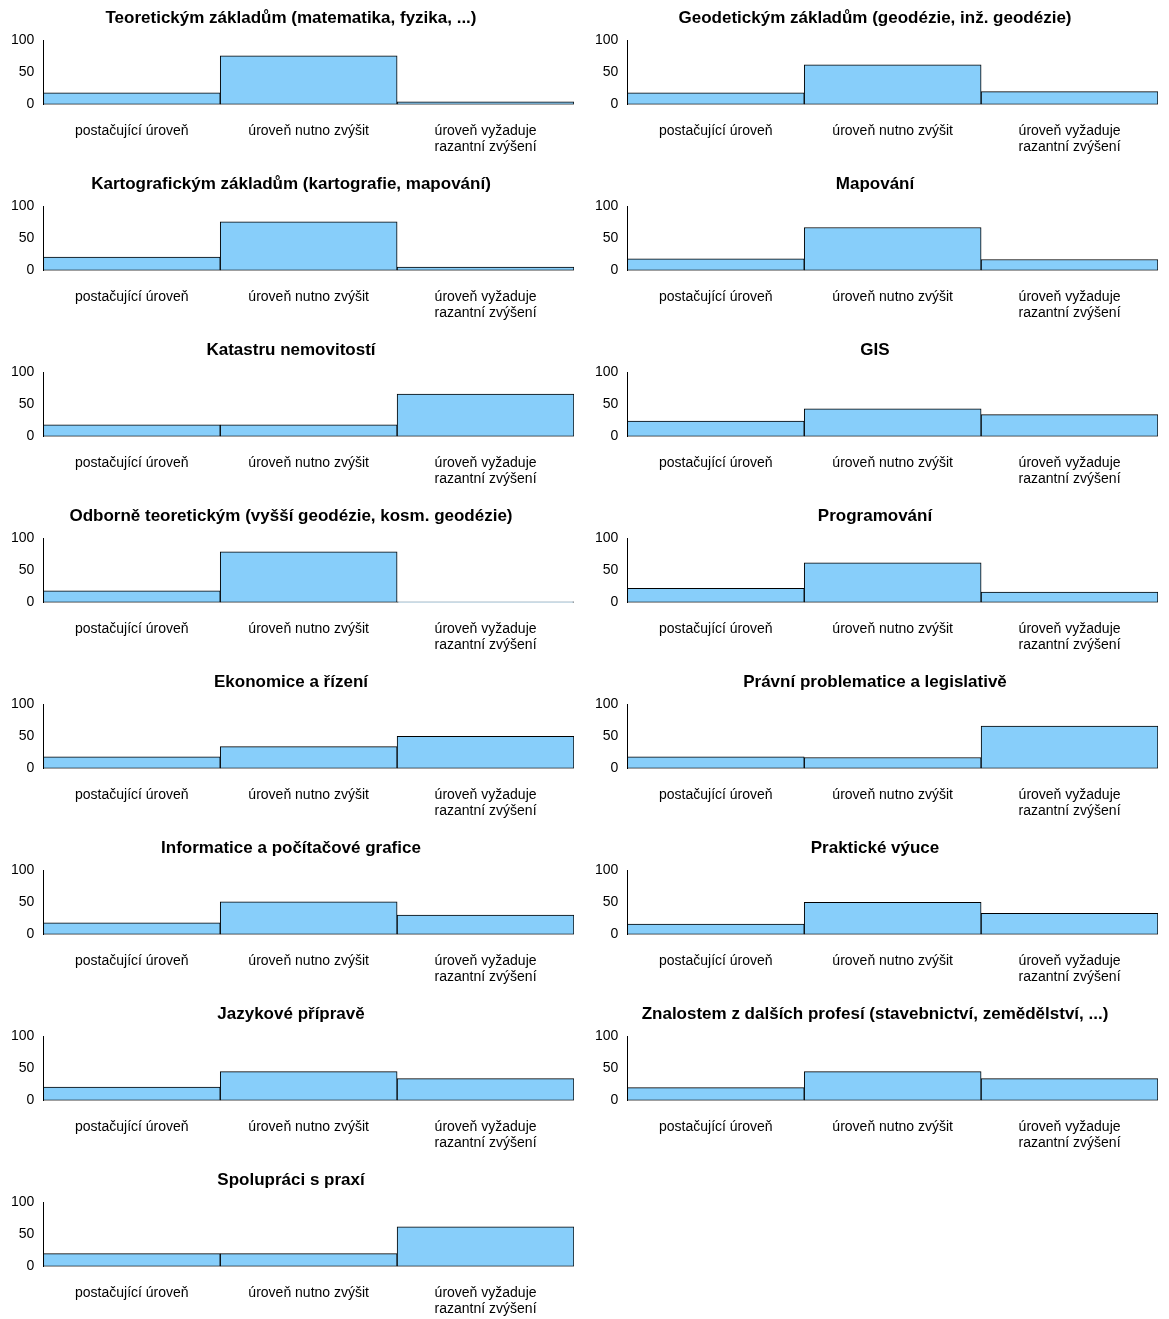 Image resolution: width=1169 pixels, height=1319 pixels. What do you see at coordinates (291, 183) in the screenshot?
I see `chart-title: Kartografickým základům (kartografie, mapování)` at bounding box center [291, 183].